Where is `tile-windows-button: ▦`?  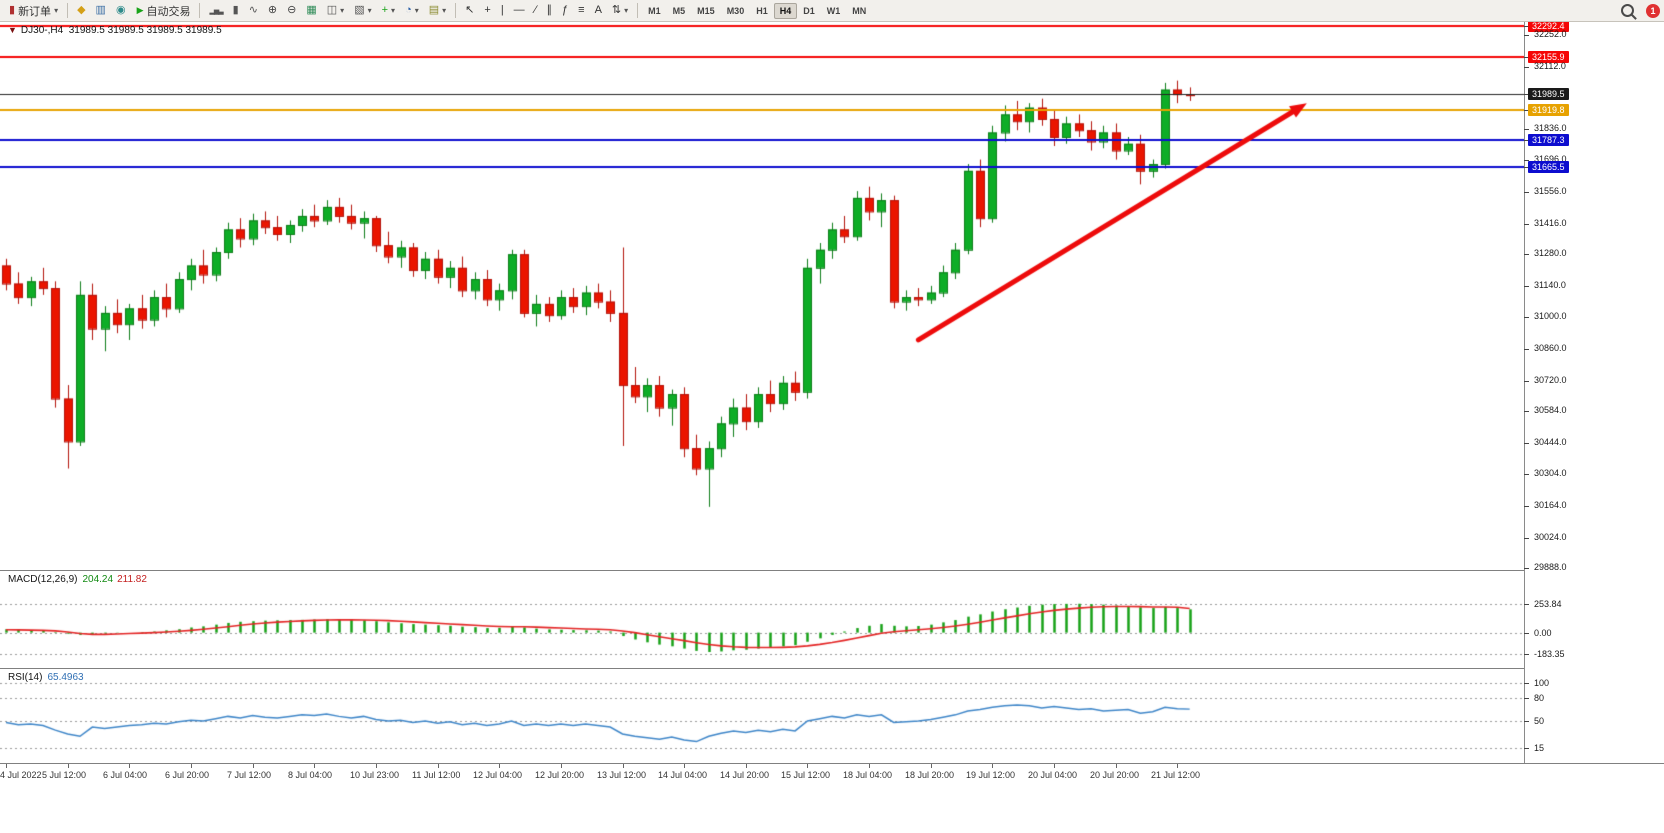 tile-windows-button: ▦ is located at coordinates (311, 10).